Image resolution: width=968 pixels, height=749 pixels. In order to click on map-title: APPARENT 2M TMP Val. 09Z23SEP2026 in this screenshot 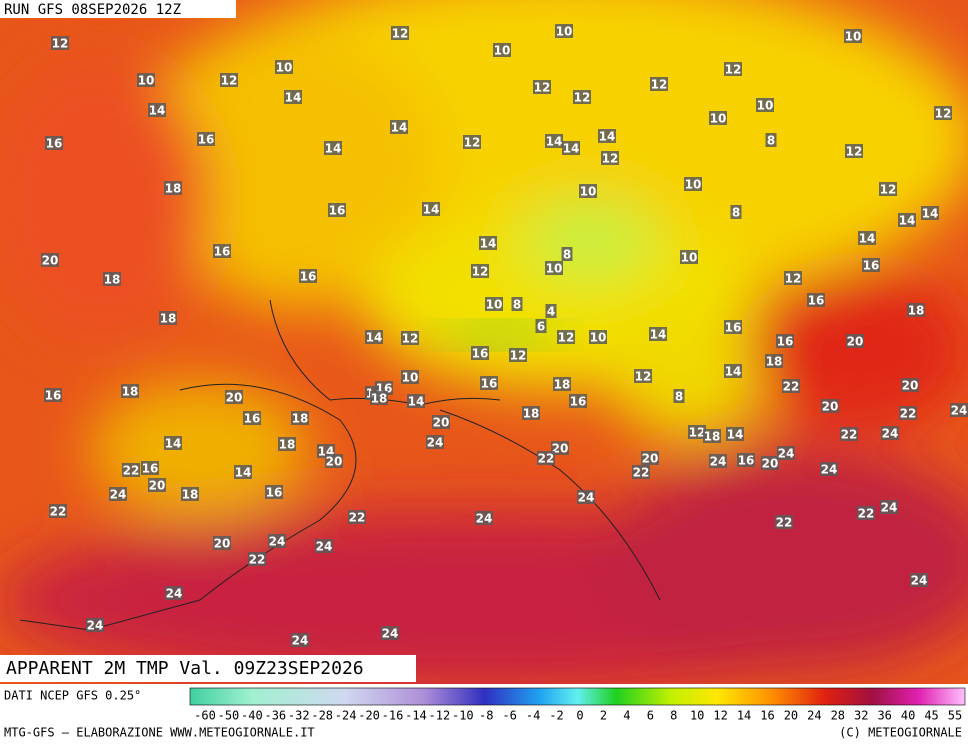, I will do `click(185, 668)`.